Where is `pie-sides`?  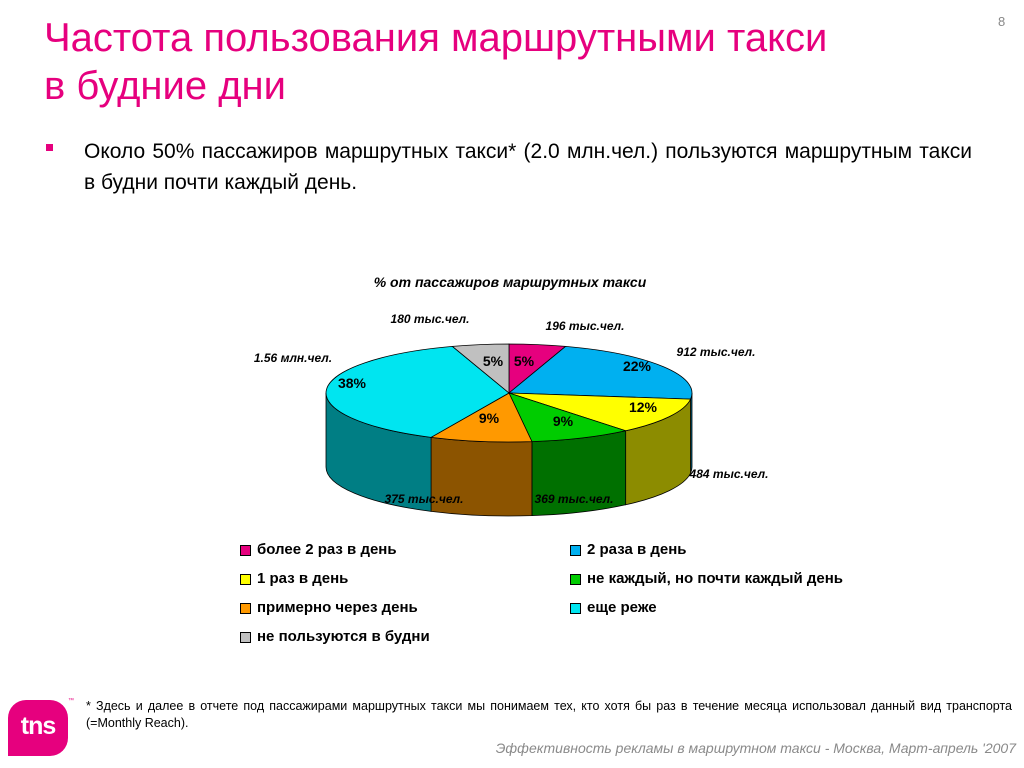 pie-sides is located at coordinates (509, 454).